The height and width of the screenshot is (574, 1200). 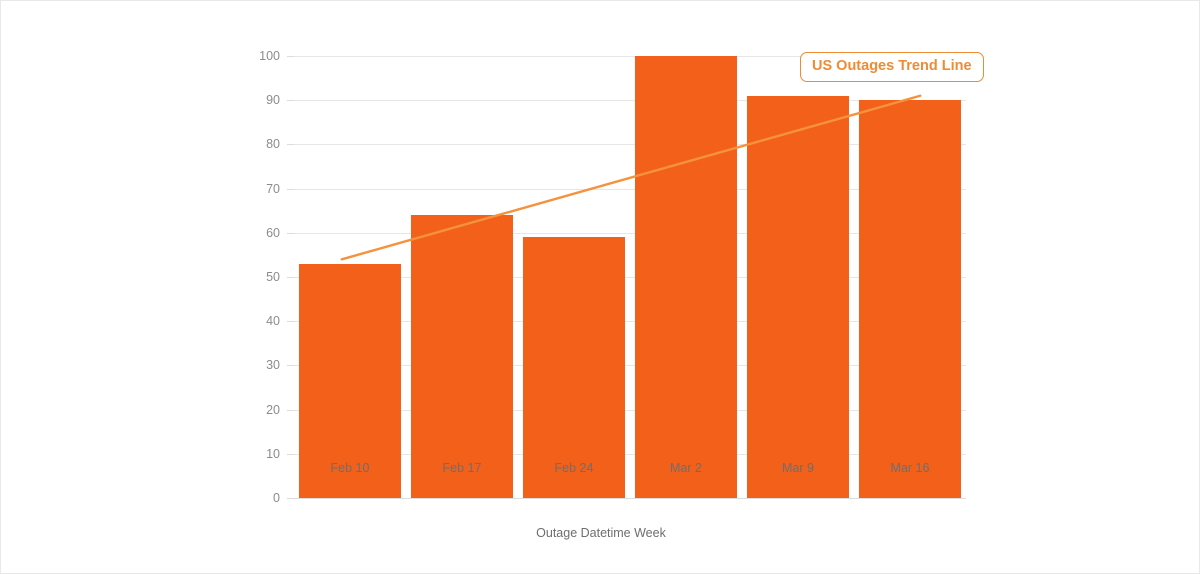 I want to click on x-tick-label: Mar 9, so click(x=798, y=468).